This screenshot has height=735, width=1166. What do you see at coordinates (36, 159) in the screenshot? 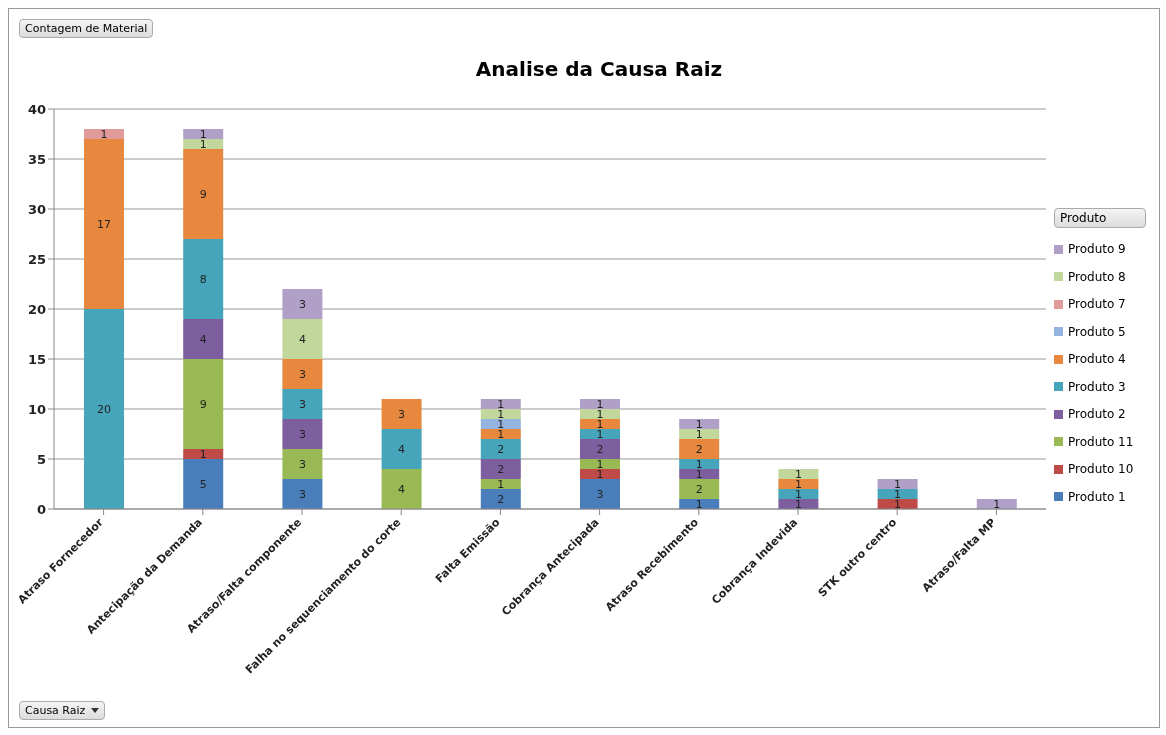
I see `y-tick-label: 35` at bounding box center [36, 159].